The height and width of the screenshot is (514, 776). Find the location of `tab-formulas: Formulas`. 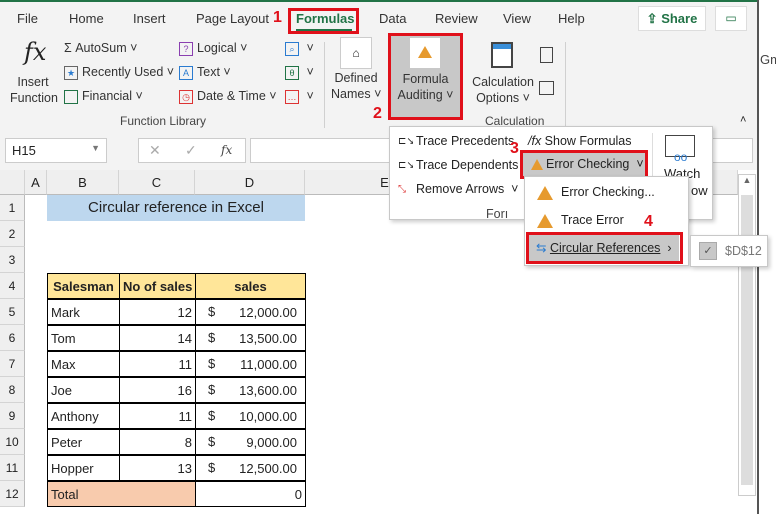

tab-formulas: Formulas is located at coordinates (325, 18).